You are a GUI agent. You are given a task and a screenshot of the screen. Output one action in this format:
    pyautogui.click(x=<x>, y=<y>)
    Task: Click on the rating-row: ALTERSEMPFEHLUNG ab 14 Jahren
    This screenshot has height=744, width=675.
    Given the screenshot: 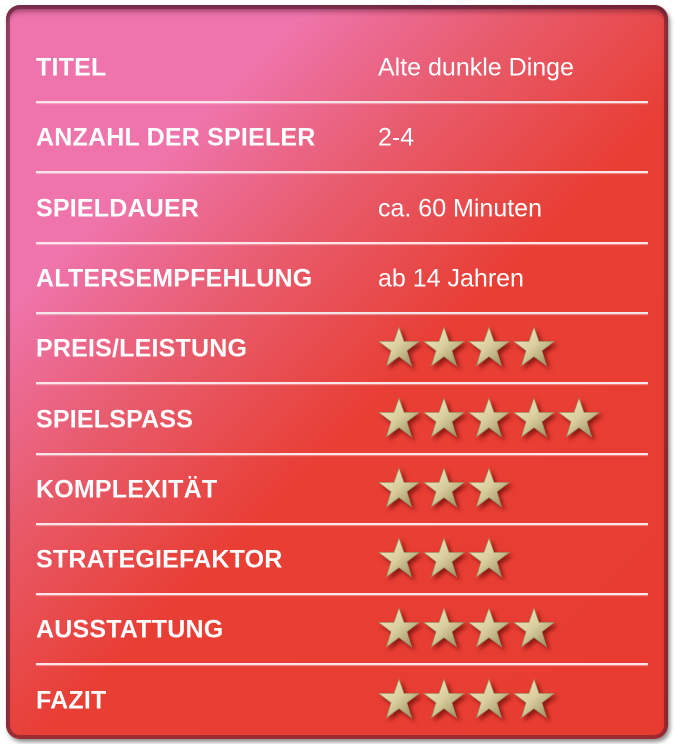 What is the action you would take?
    pyautogui.click(x=342, y=279)
    